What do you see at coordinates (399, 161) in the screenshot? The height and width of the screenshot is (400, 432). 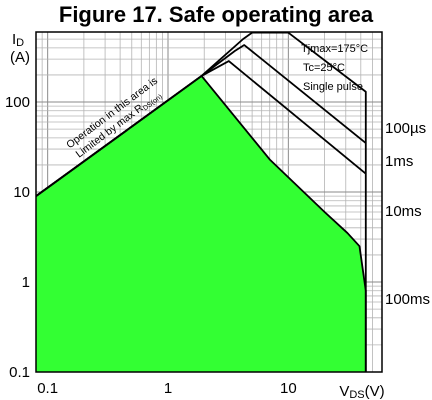 I see `series-label: 1ms` at bounding box center [399, 161].